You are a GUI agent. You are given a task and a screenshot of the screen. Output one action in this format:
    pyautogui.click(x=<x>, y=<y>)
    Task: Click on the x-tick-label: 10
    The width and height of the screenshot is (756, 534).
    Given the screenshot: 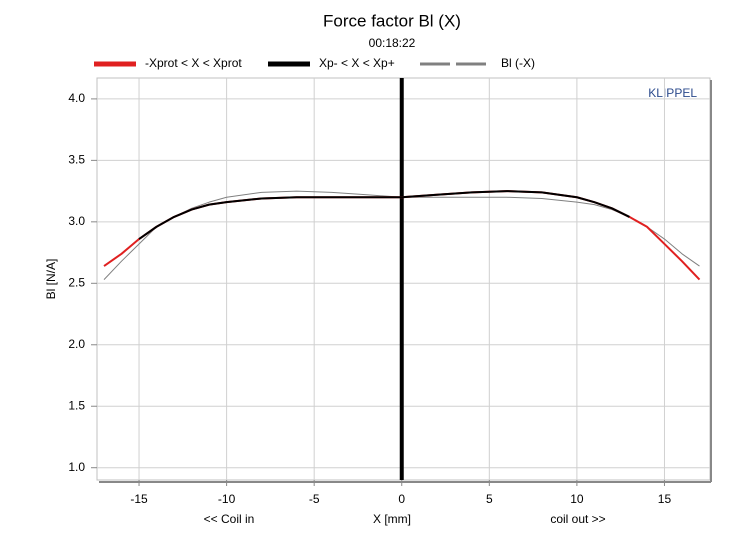 What is the action you would take?
    pyautogui.click(x=577, y=499)
    